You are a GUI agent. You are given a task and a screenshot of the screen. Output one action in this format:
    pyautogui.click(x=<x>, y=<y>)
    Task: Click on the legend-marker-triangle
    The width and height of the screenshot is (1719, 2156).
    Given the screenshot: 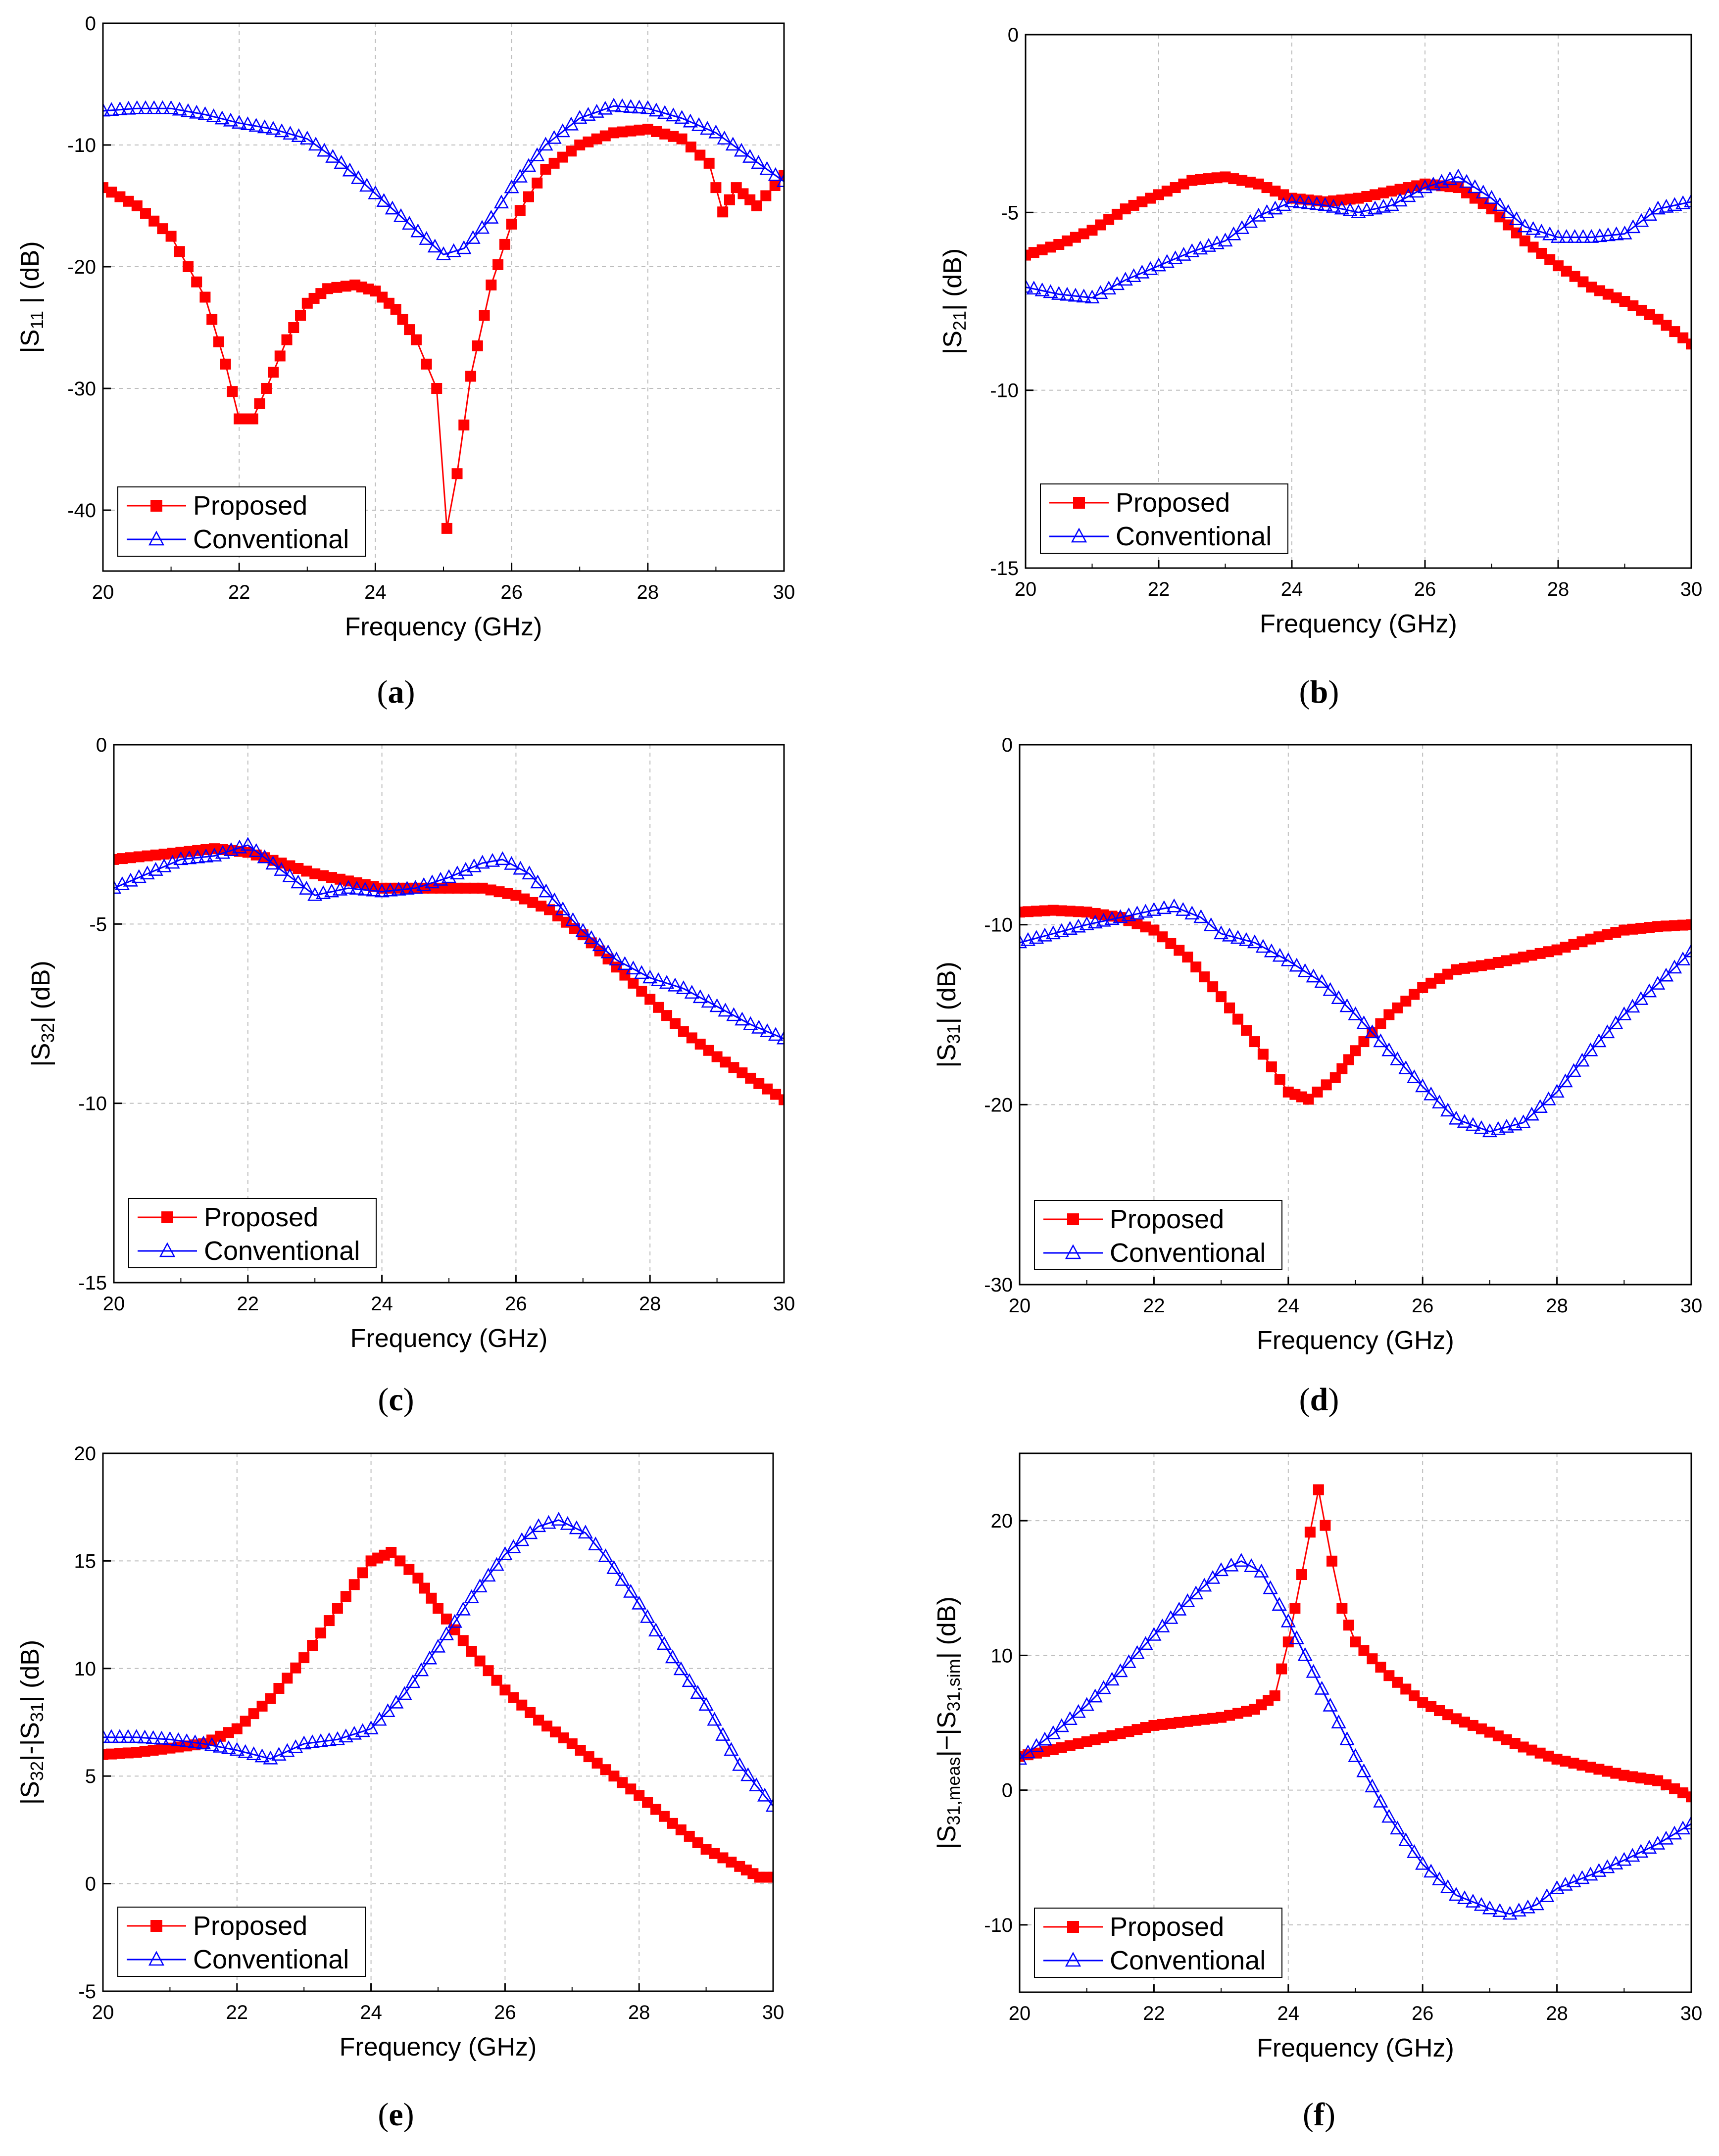 What is the action you would take?
    pyautogui.click(x=167, y=1249)
    